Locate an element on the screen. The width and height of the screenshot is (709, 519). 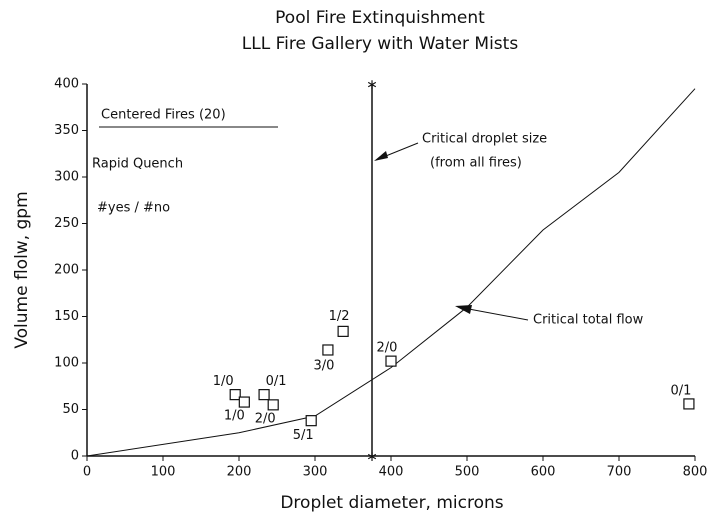
y-tick-label: 100 is located at coordinates (66, 363).